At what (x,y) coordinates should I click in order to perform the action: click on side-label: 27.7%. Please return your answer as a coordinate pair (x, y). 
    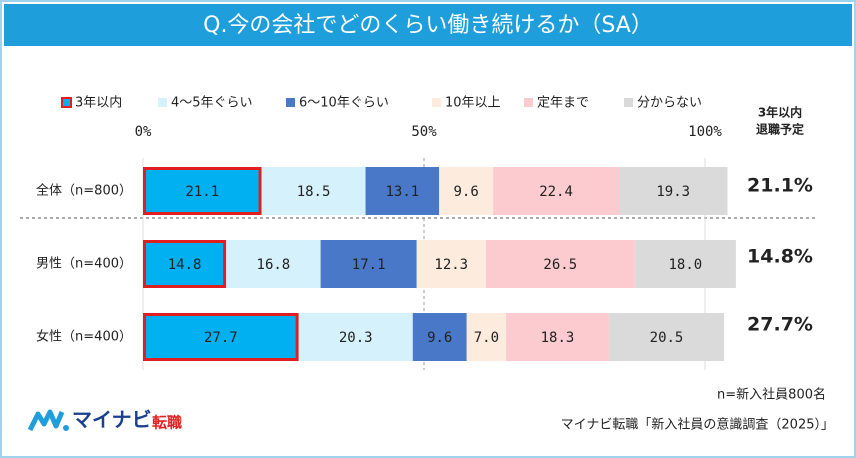
    Looking at the image, I should click on (780, 325).